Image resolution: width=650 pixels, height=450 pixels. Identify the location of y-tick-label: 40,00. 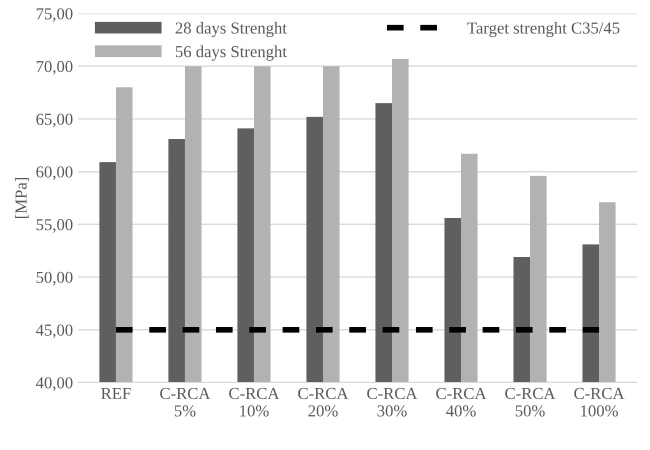
(54, 384).